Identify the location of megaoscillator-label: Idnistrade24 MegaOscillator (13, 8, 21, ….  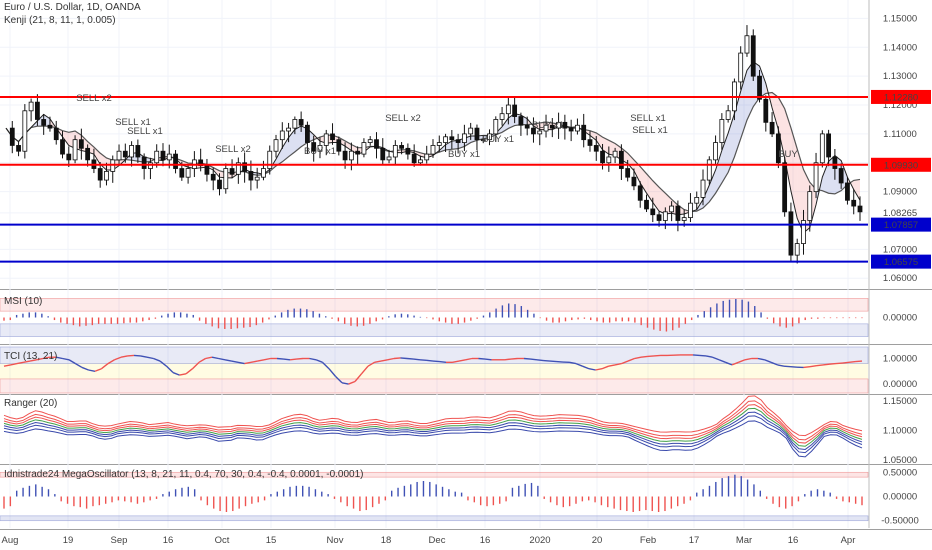
(184, 474).